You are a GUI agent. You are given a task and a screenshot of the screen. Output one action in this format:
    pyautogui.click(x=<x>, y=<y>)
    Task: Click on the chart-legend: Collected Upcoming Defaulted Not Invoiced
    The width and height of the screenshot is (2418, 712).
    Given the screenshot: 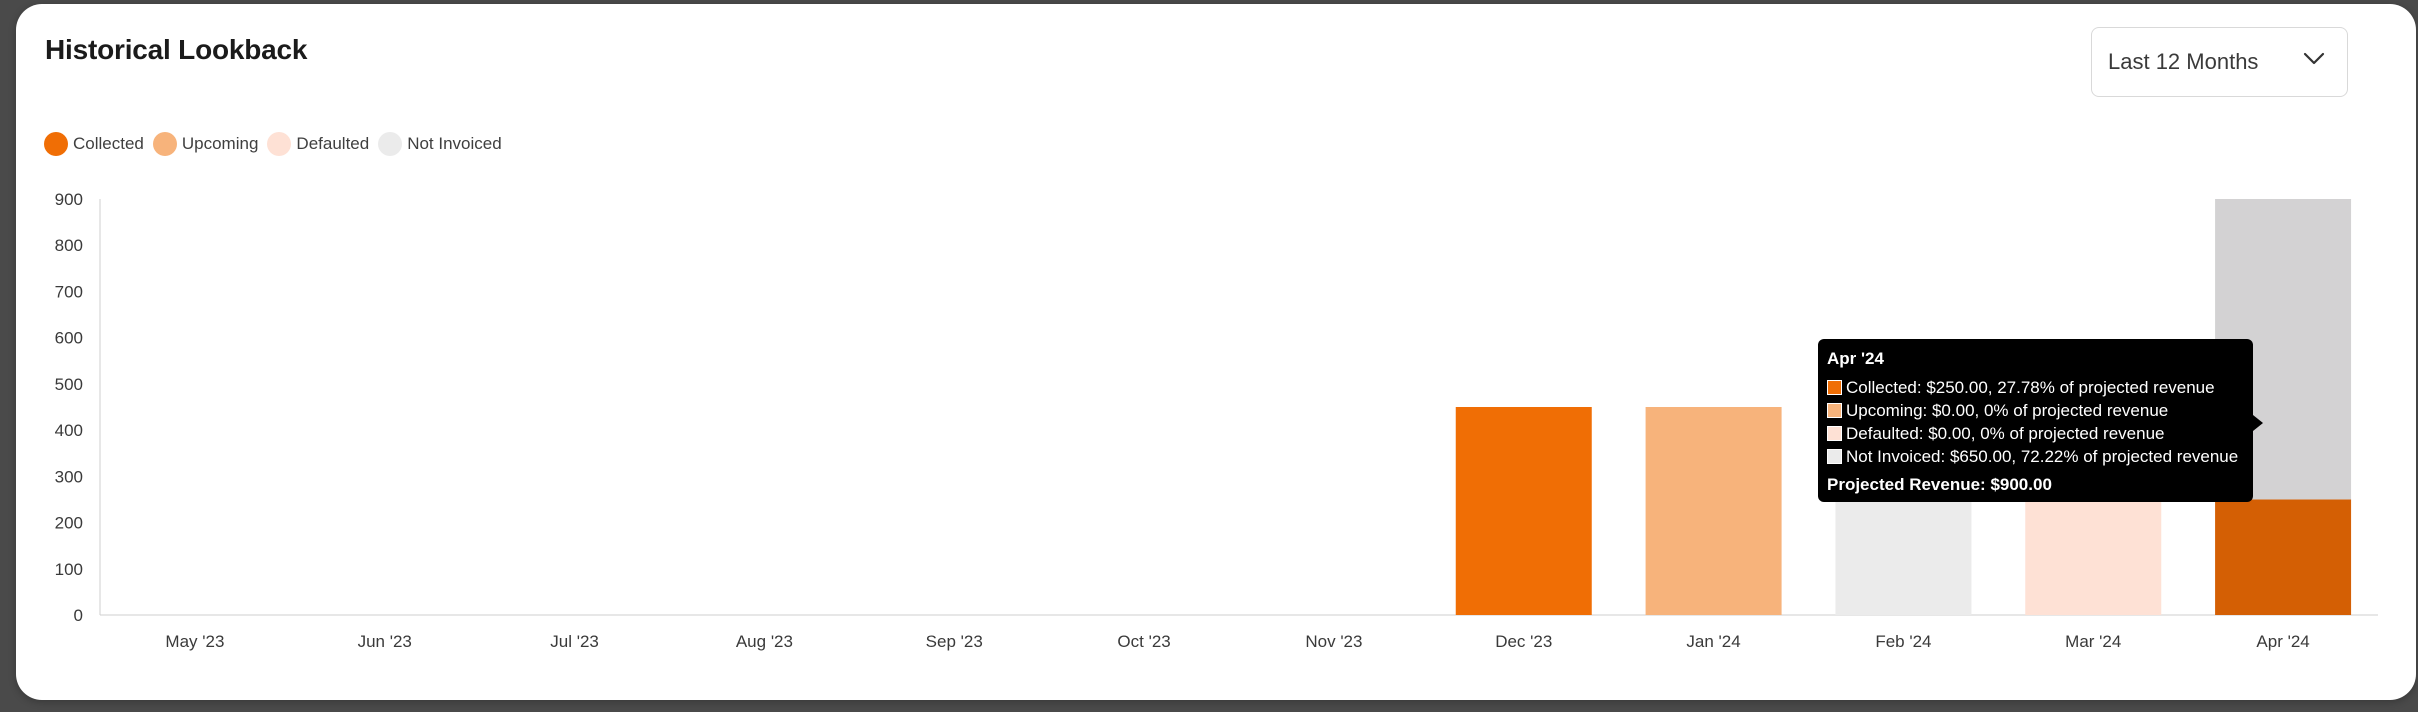 What is the action you would take?
    pyautogui.click(x=277, y=144)
    